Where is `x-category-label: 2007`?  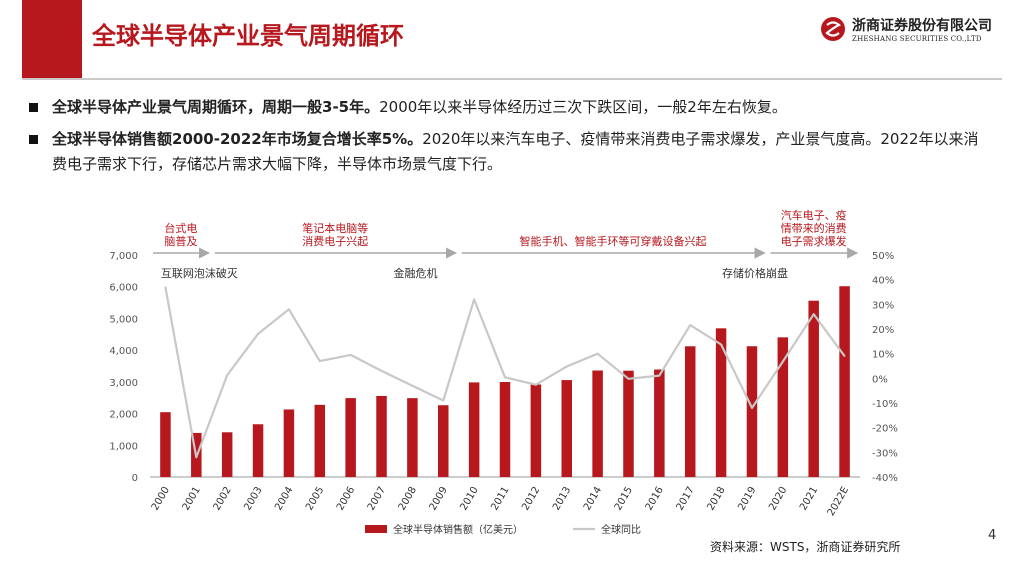
x-category-label: 2007 is located at coordinates (377, 499).